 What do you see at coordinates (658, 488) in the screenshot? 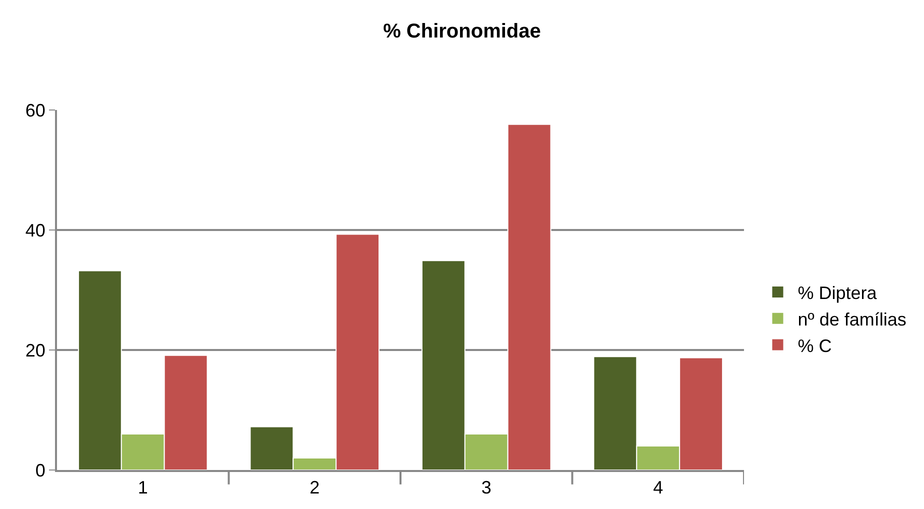
I see `x-tick-label: 4` at bounding box center [658, 488].